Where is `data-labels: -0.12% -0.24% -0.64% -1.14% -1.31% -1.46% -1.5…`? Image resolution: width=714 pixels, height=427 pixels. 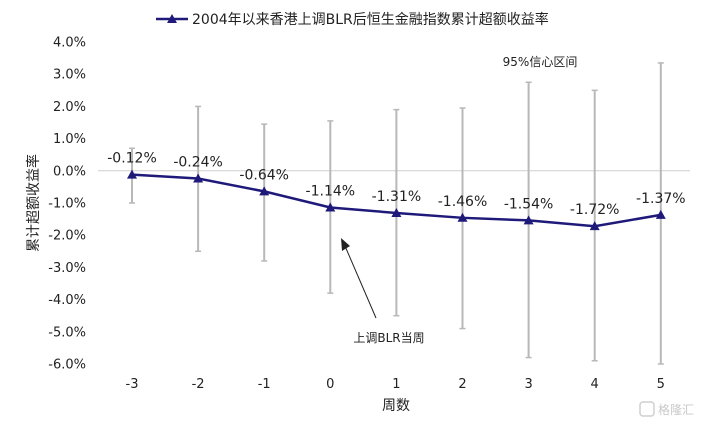
data-labels: -0.12% -0.24% -0.64% -1.14% -1.31% -1.46% -1.5… is located at coordinates (396, 185).